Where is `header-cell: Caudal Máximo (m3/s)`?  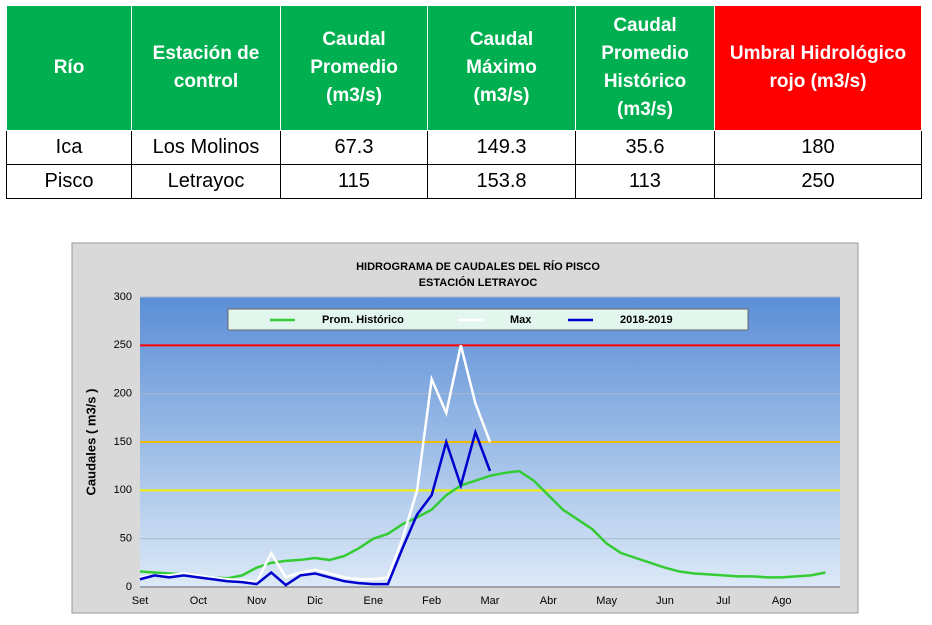
header-cell: Caudal Máximo (m3/s) is located at coordinates (501, 68).